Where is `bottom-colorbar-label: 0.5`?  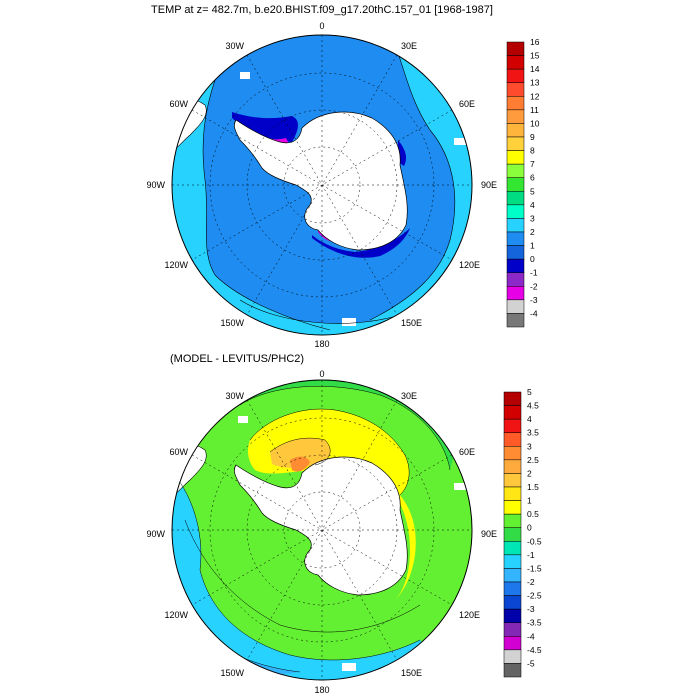 bottom-colorbar-label: 0.5 is located at coordinates (533, 514).